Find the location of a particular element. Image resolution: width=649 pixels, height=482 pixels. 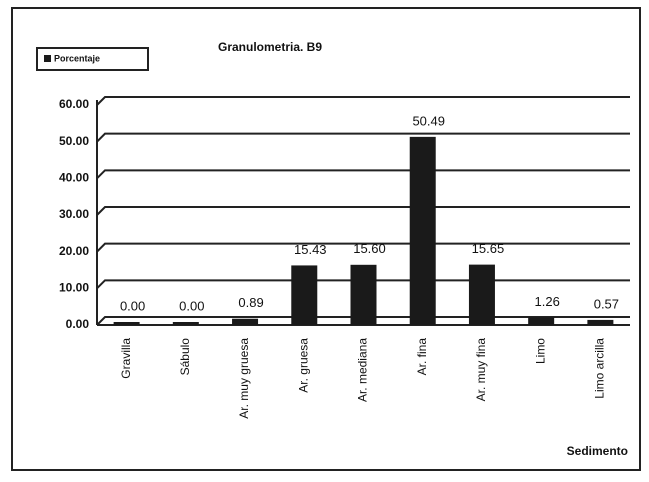

legend-label: Porcentaje is located at coordinates (77, 58).